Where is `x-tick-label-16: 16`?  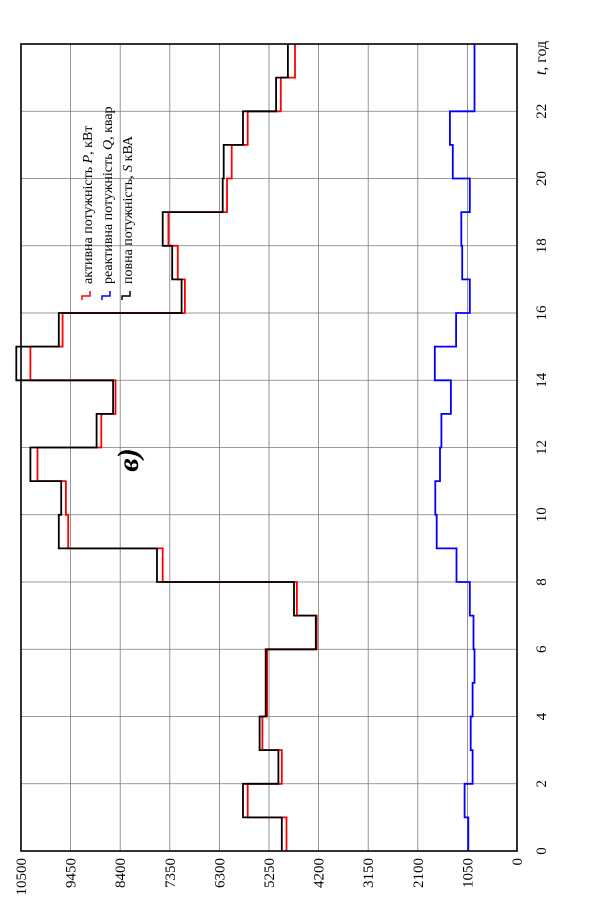 x-tick-label-16: 16 is located at coordinates (542, 313).